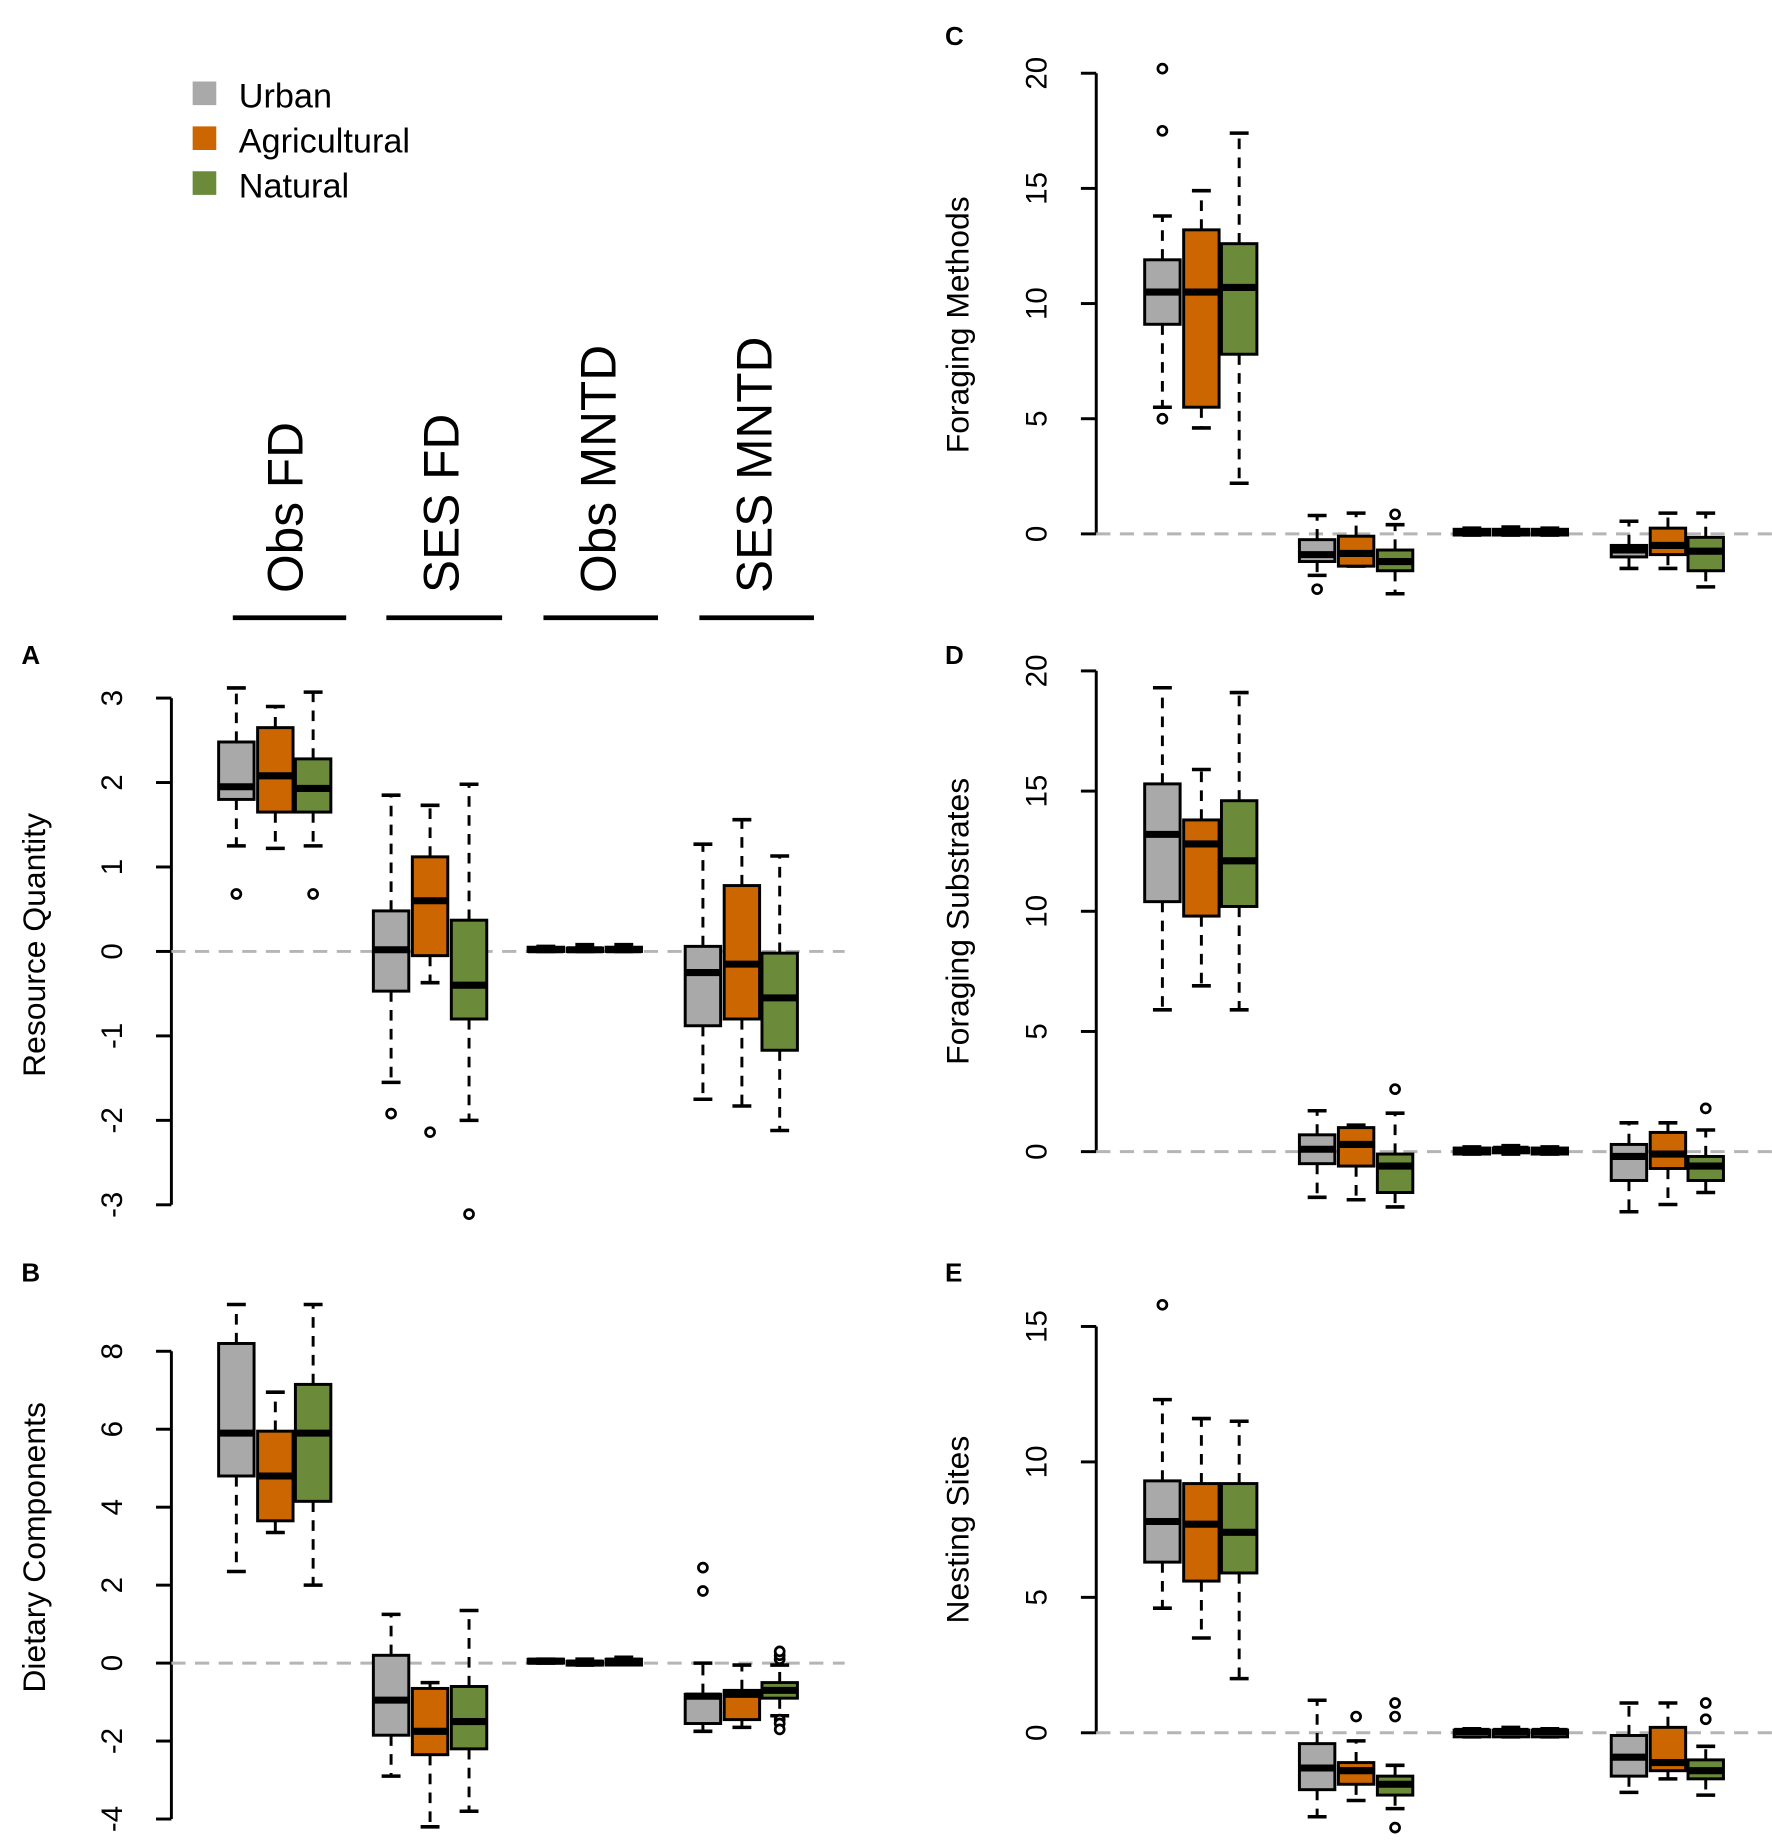 Image resolution: width=1772 pixels, height=1845 pixels. What do you see at coordinates (1356, 927) in the screenshot?
I see `panel-d: D Foraging Substrates 0 5 10 15 20` at bounding box center [1356, 927].